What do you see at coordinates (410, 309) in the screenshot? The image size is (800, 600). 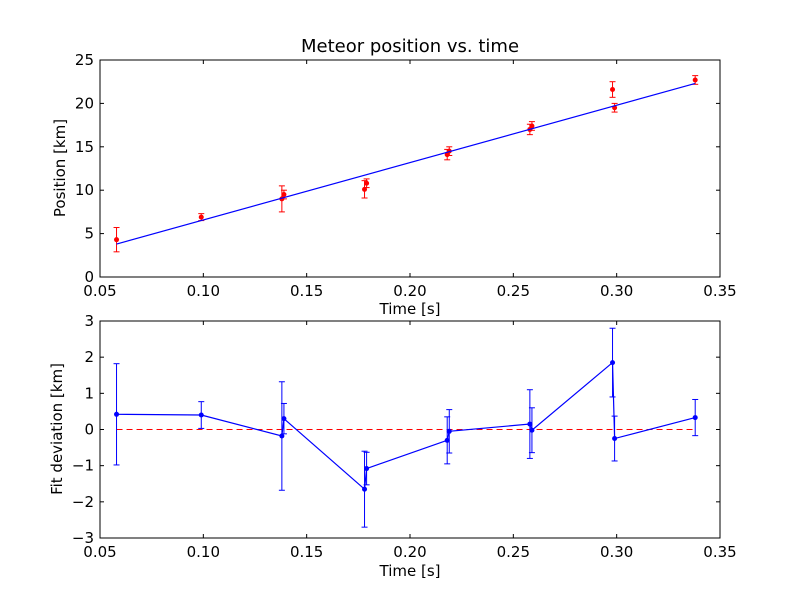 I see `position-x-axis-label: Time [s]` at bounding box center [410, 309].